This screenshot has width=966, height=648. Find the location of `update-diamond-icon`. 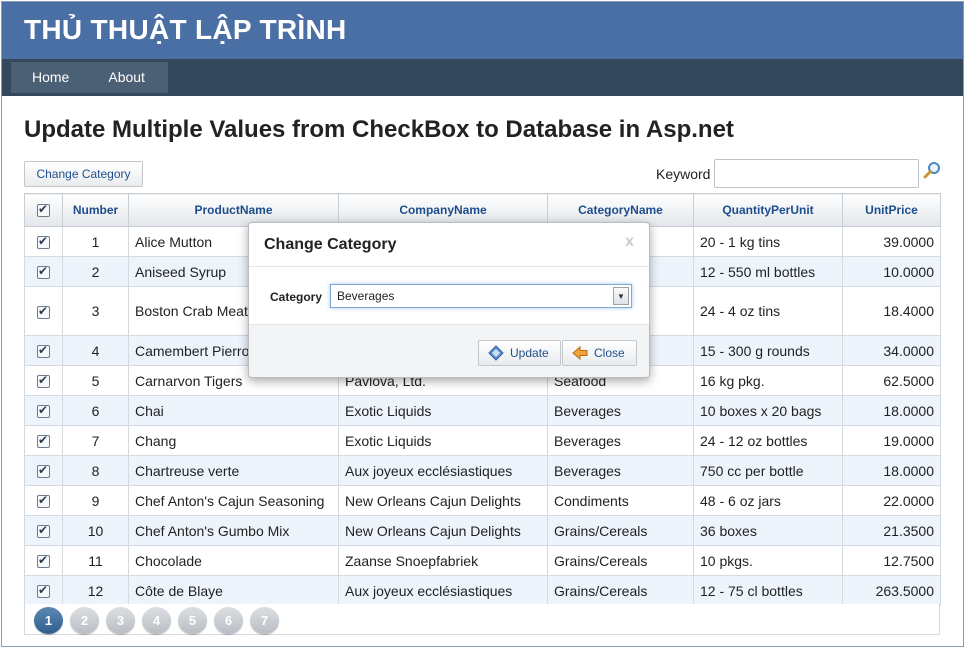

update-diamond-icon is located at coordinates (496, 353).